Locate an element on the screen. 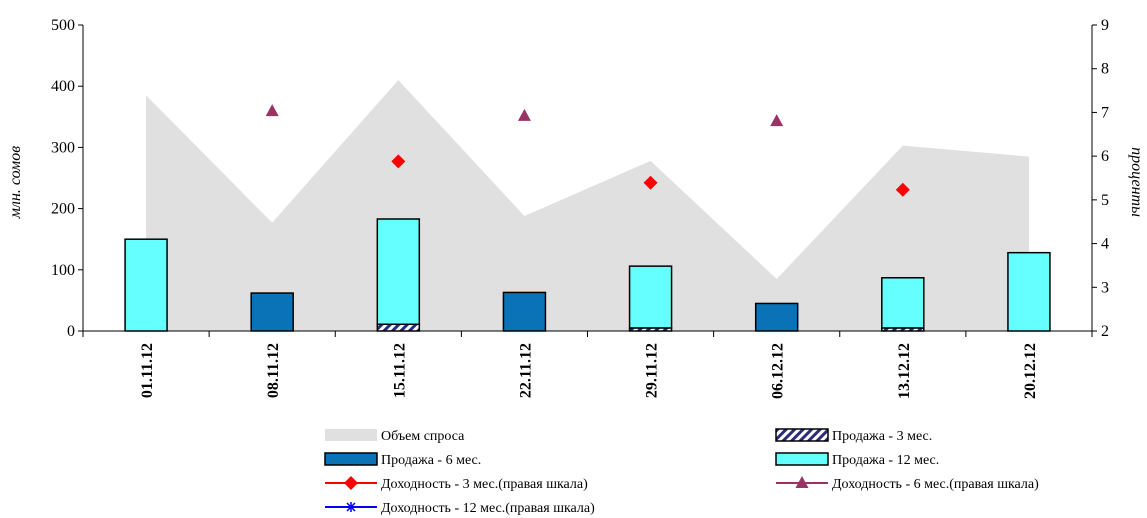 The width and height of the screenshot is (1147, 518). y2-tick-label: 4 is located at coordinates (1105, 244).